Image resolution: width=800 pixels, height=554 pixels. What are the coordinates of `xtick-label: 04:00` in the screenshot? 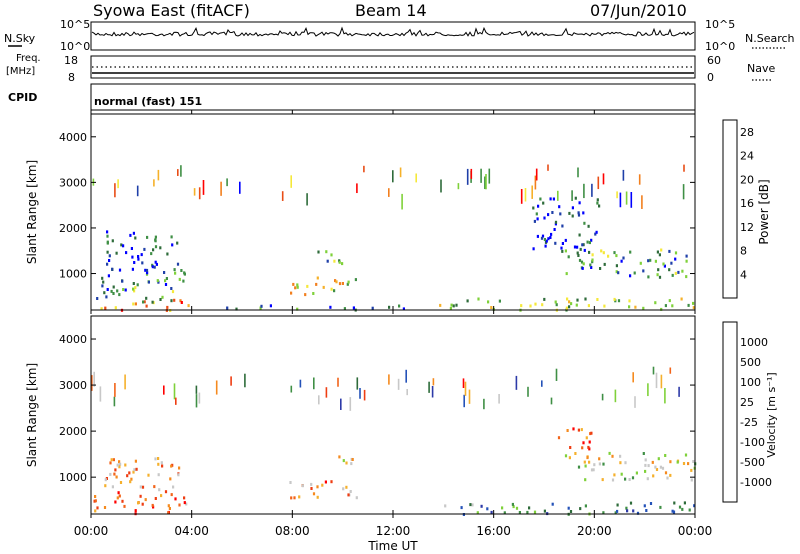 It's located at (191, 531).